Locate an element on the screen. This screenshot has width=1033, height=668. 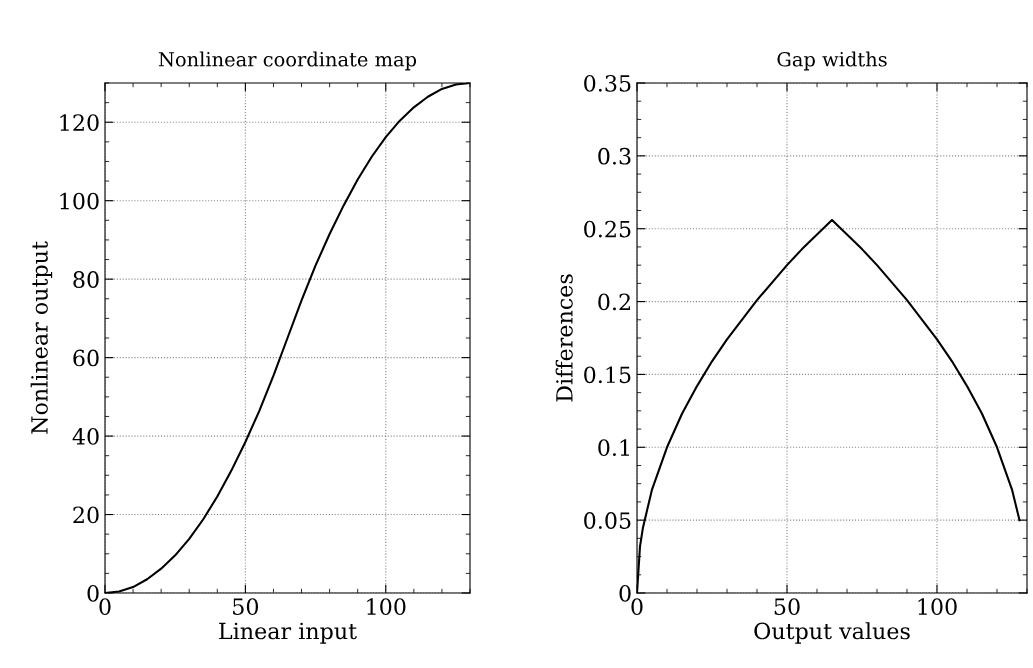
y-axis-title: Differences is located at coordinates (564, 338).